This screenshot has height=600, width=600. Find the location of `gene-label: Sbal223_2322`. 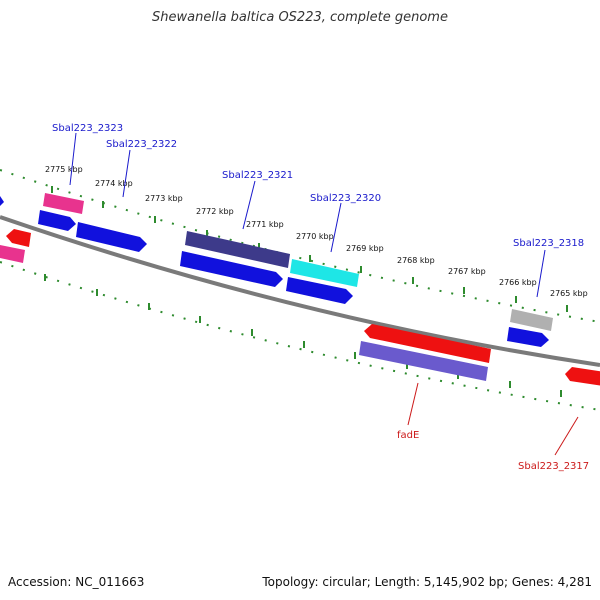

gene-label: Sbal223_2322 is located at coordinates (141, 144).